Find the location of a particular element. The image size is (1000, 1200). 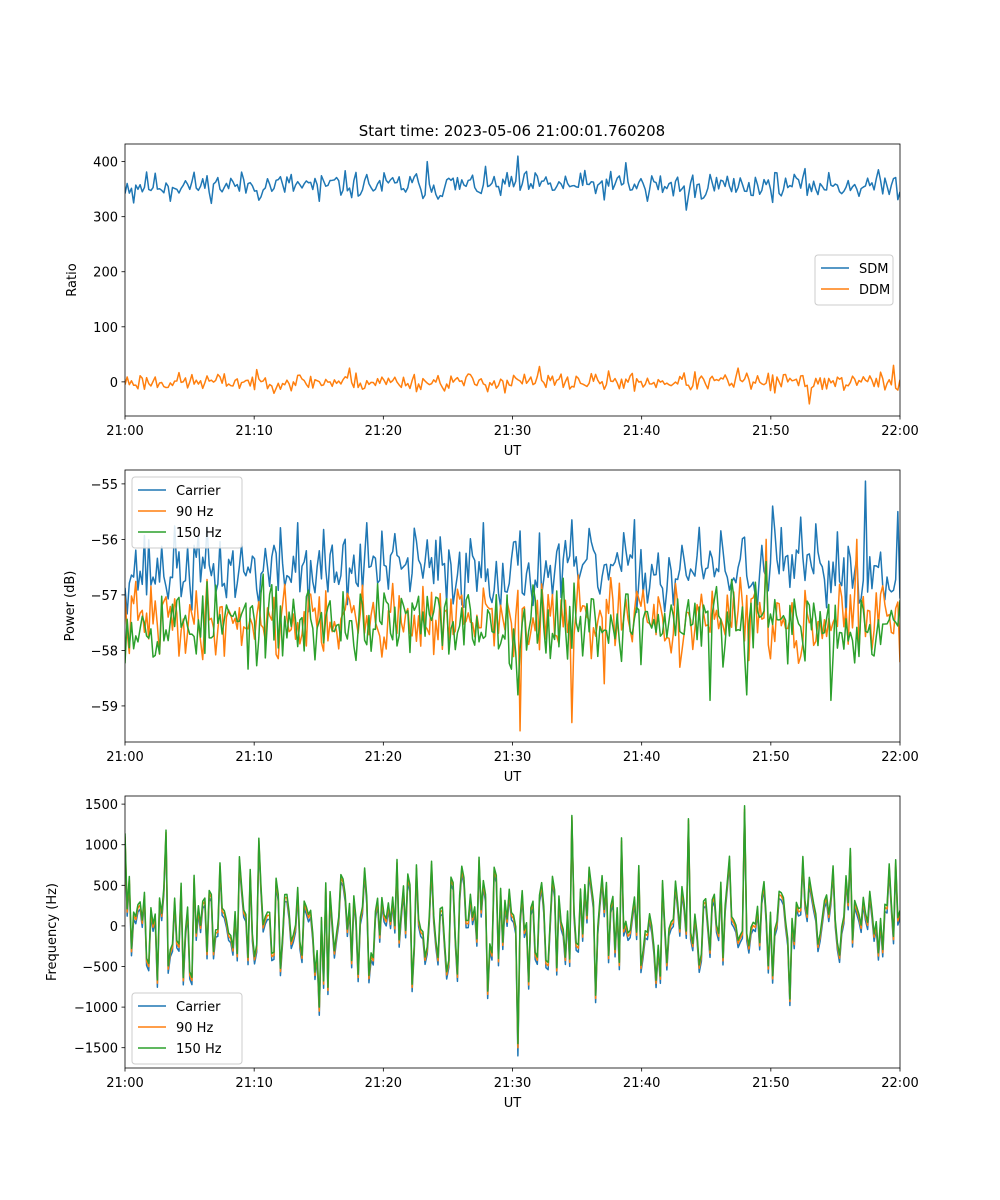

y-axis-label: Frequency (Hz) is located at coordinates (52, 932).